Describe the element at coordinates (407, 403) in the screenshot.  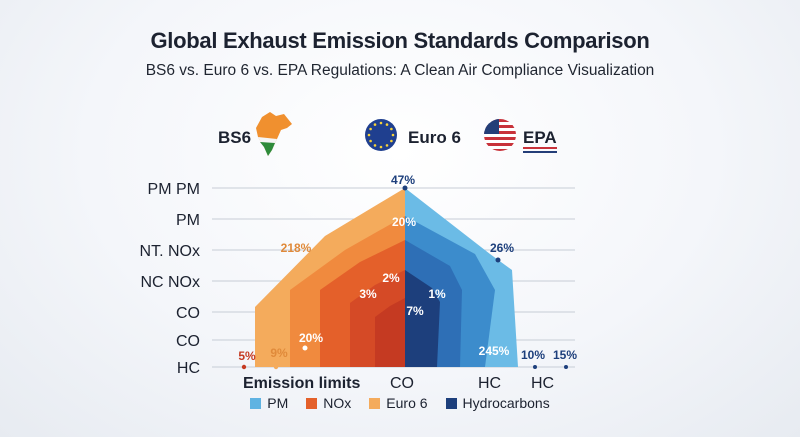
I see `legend-label-euro6: Euro 6` at that location.